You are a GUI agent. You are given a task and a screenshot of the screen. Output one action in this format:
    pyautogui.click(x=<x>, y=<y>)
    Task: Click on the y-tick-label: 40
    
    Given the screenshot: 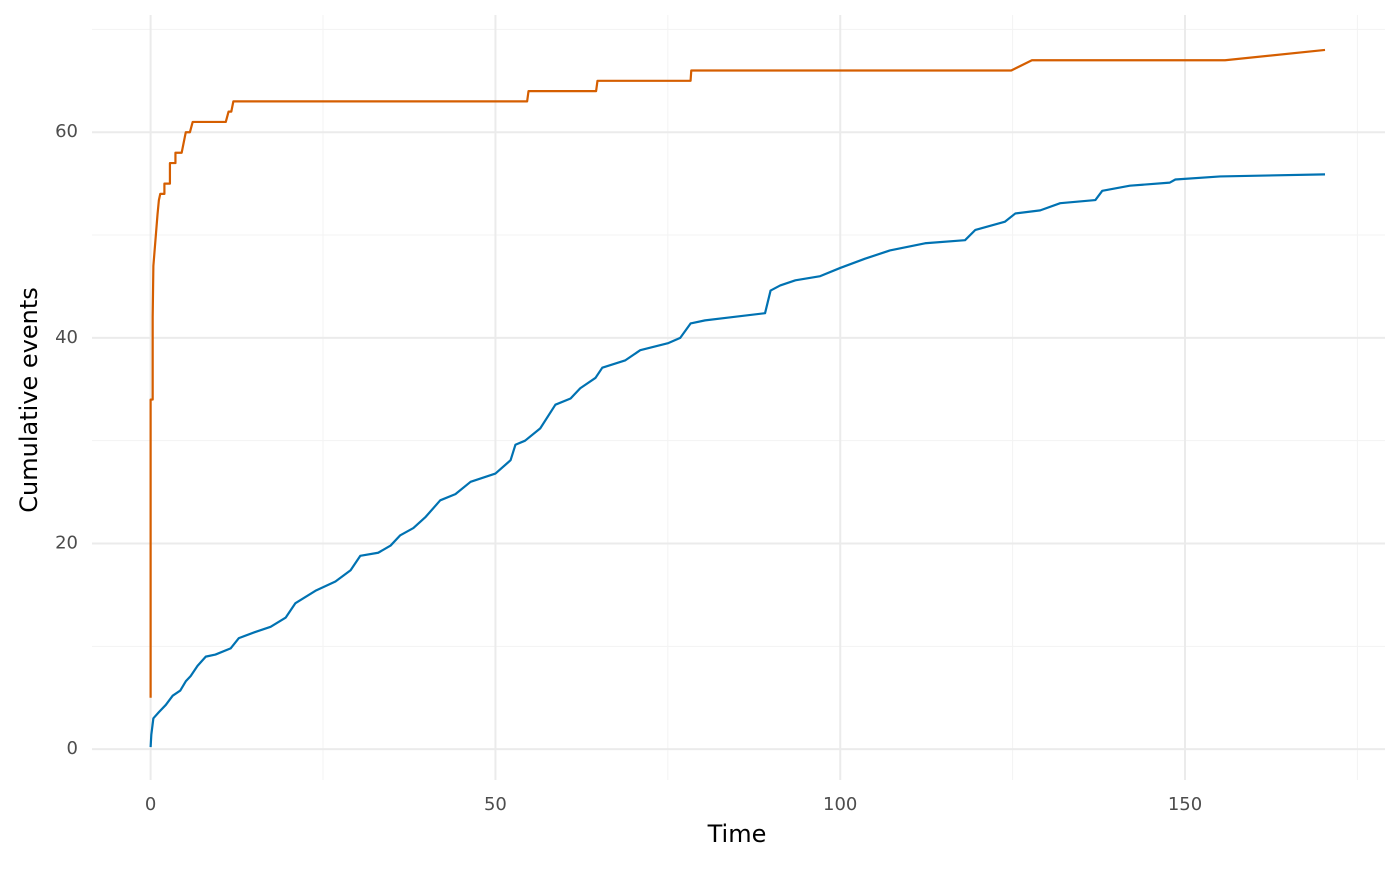 What is the action you would take?
    pyautogui.click(x=66, y=337)
    